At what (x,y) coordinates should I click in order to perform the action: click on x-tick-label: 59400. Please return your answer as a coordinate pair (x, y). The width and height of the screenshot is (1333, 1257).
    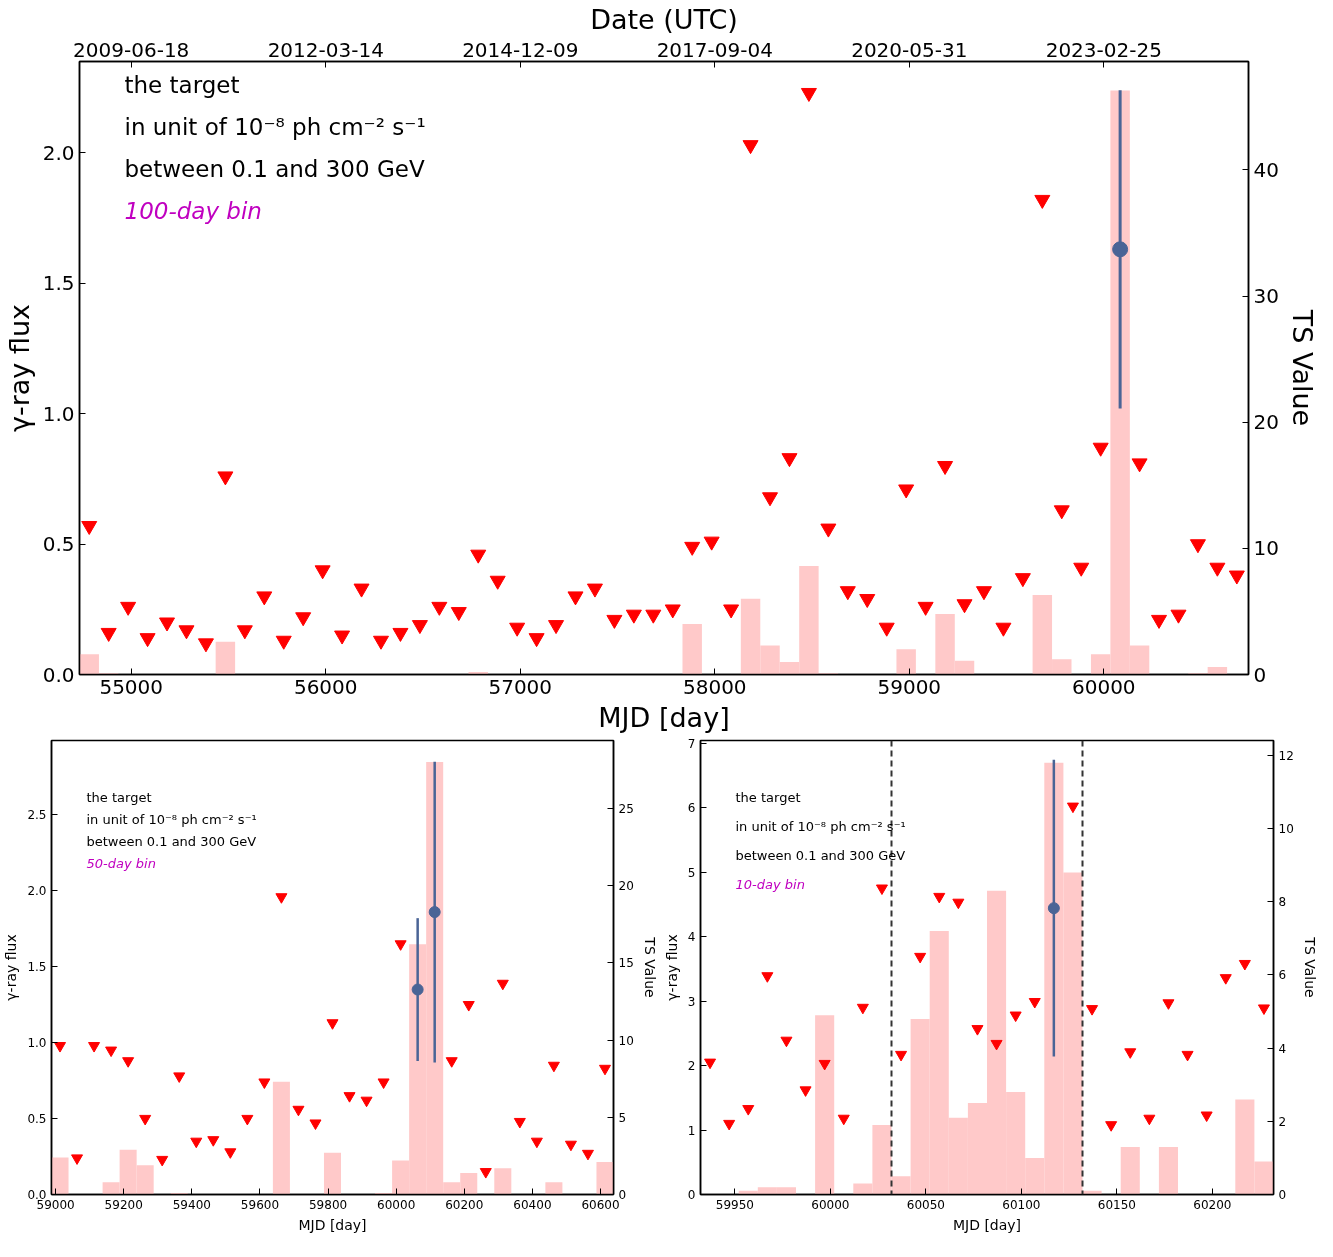
    Looking at the image, I should click on (191, 1204).